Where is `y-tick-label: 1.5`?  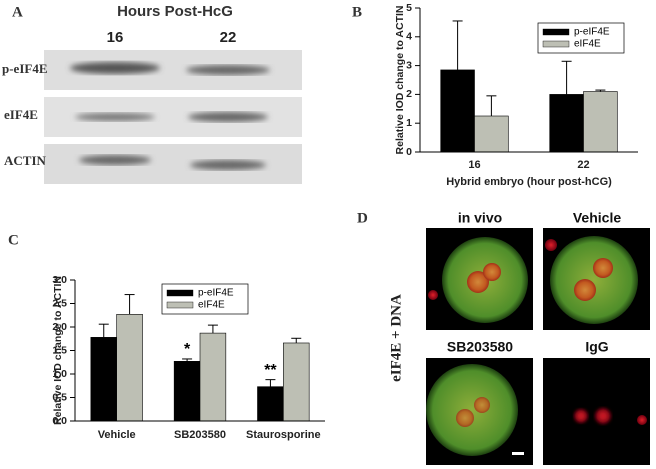
y-tick-label: 1.5 is located at coordinates (59, 350).